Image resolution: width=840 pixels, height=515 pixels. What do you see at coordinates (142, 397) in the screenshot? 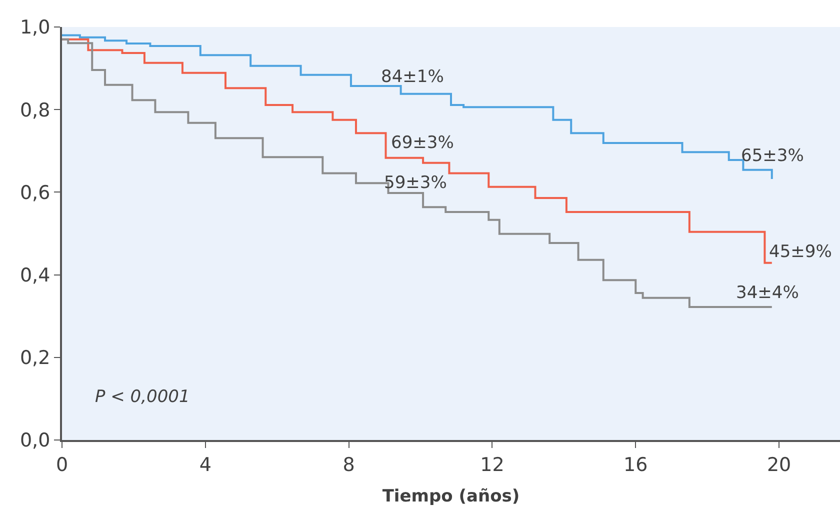
I see `annotation: P < 0,0001` at bounding box center [142, 397].